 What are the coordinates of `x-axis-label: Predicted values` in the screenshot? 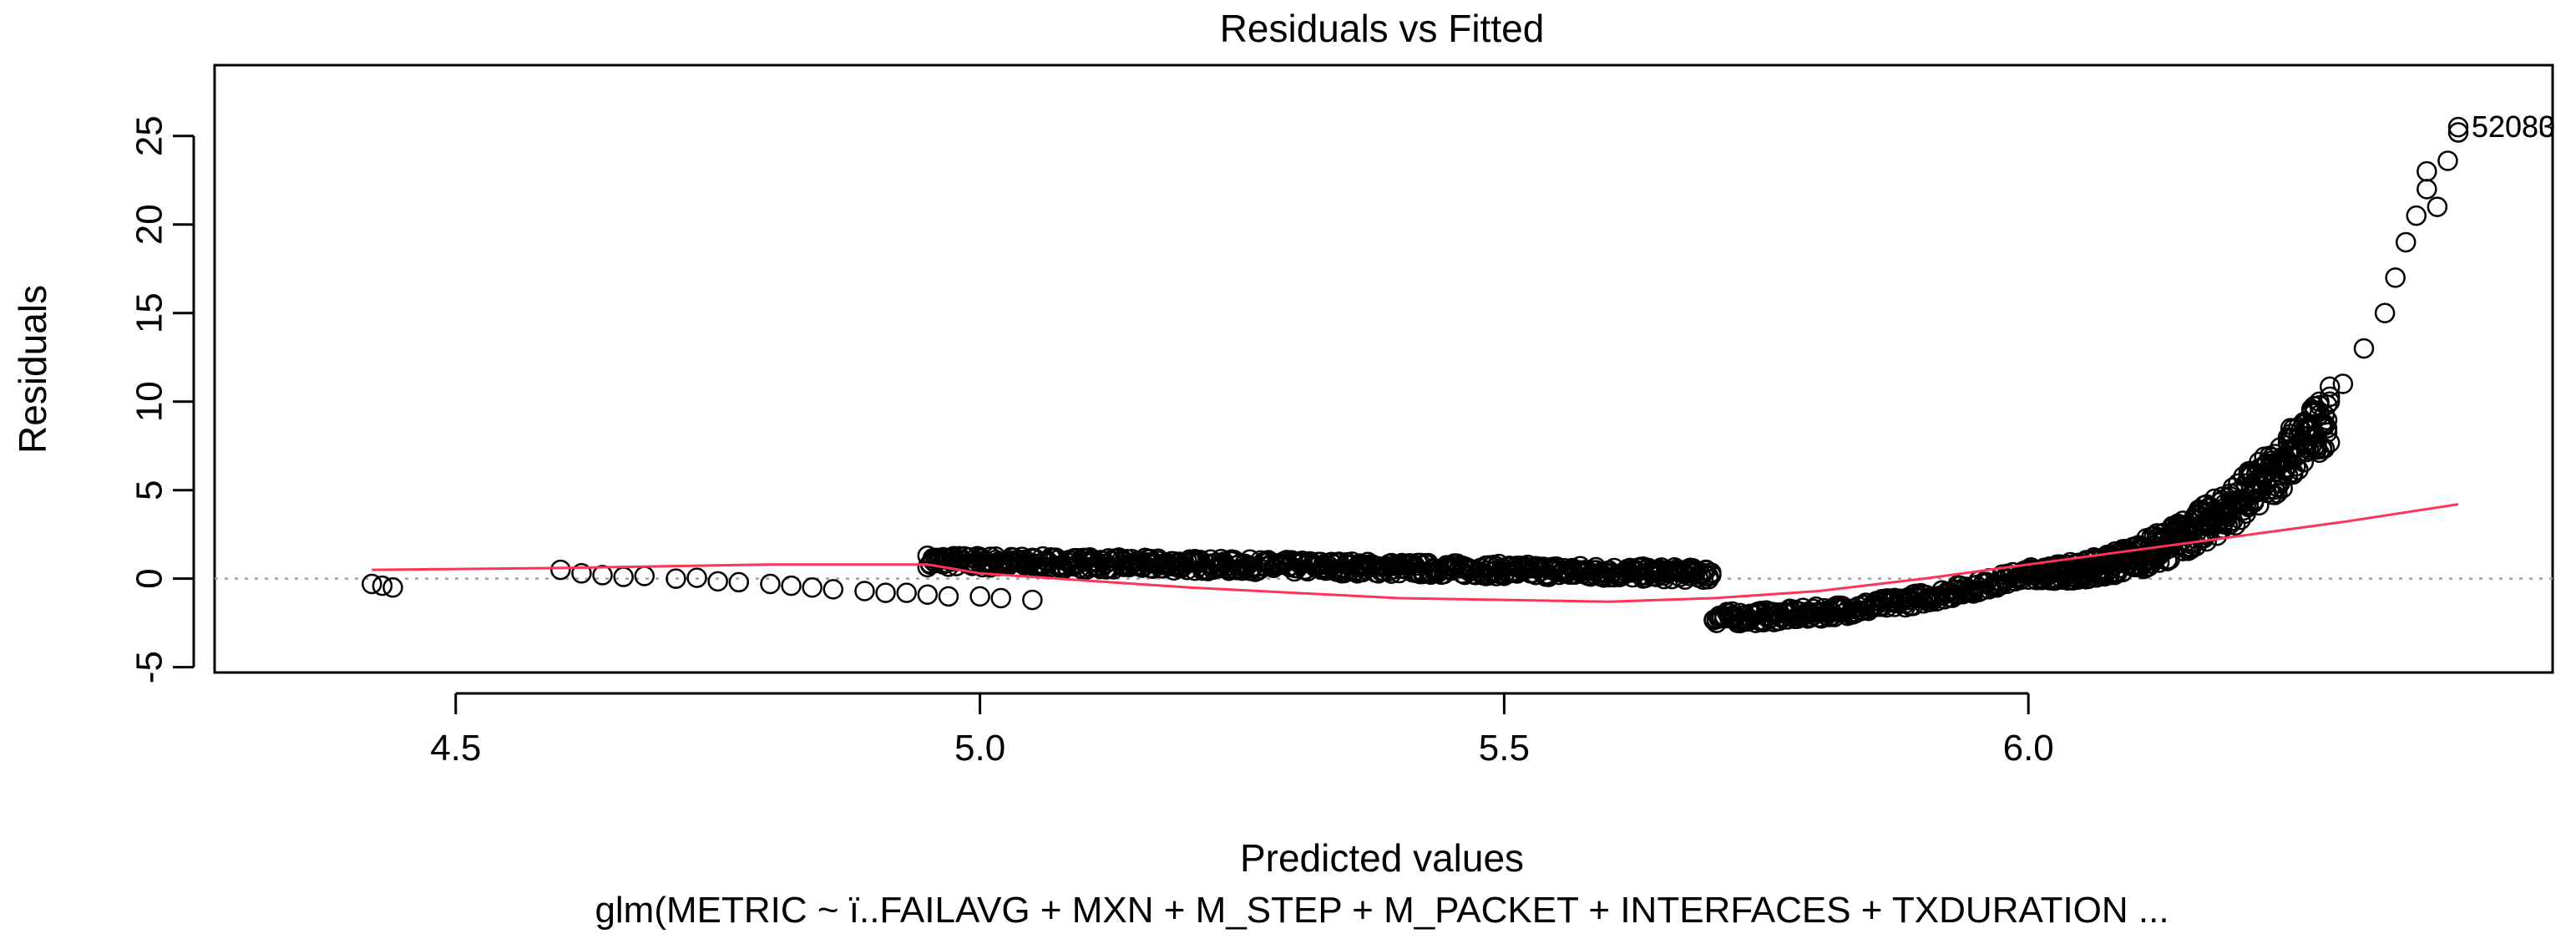 It's located at (1382, 858).